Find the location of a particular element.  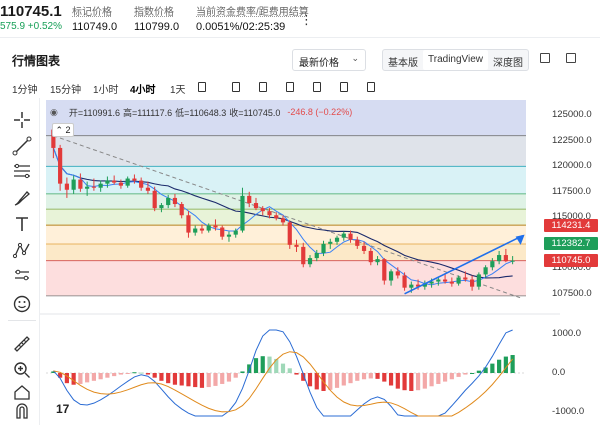

emoji-icon is located at coordinates (22, 304).